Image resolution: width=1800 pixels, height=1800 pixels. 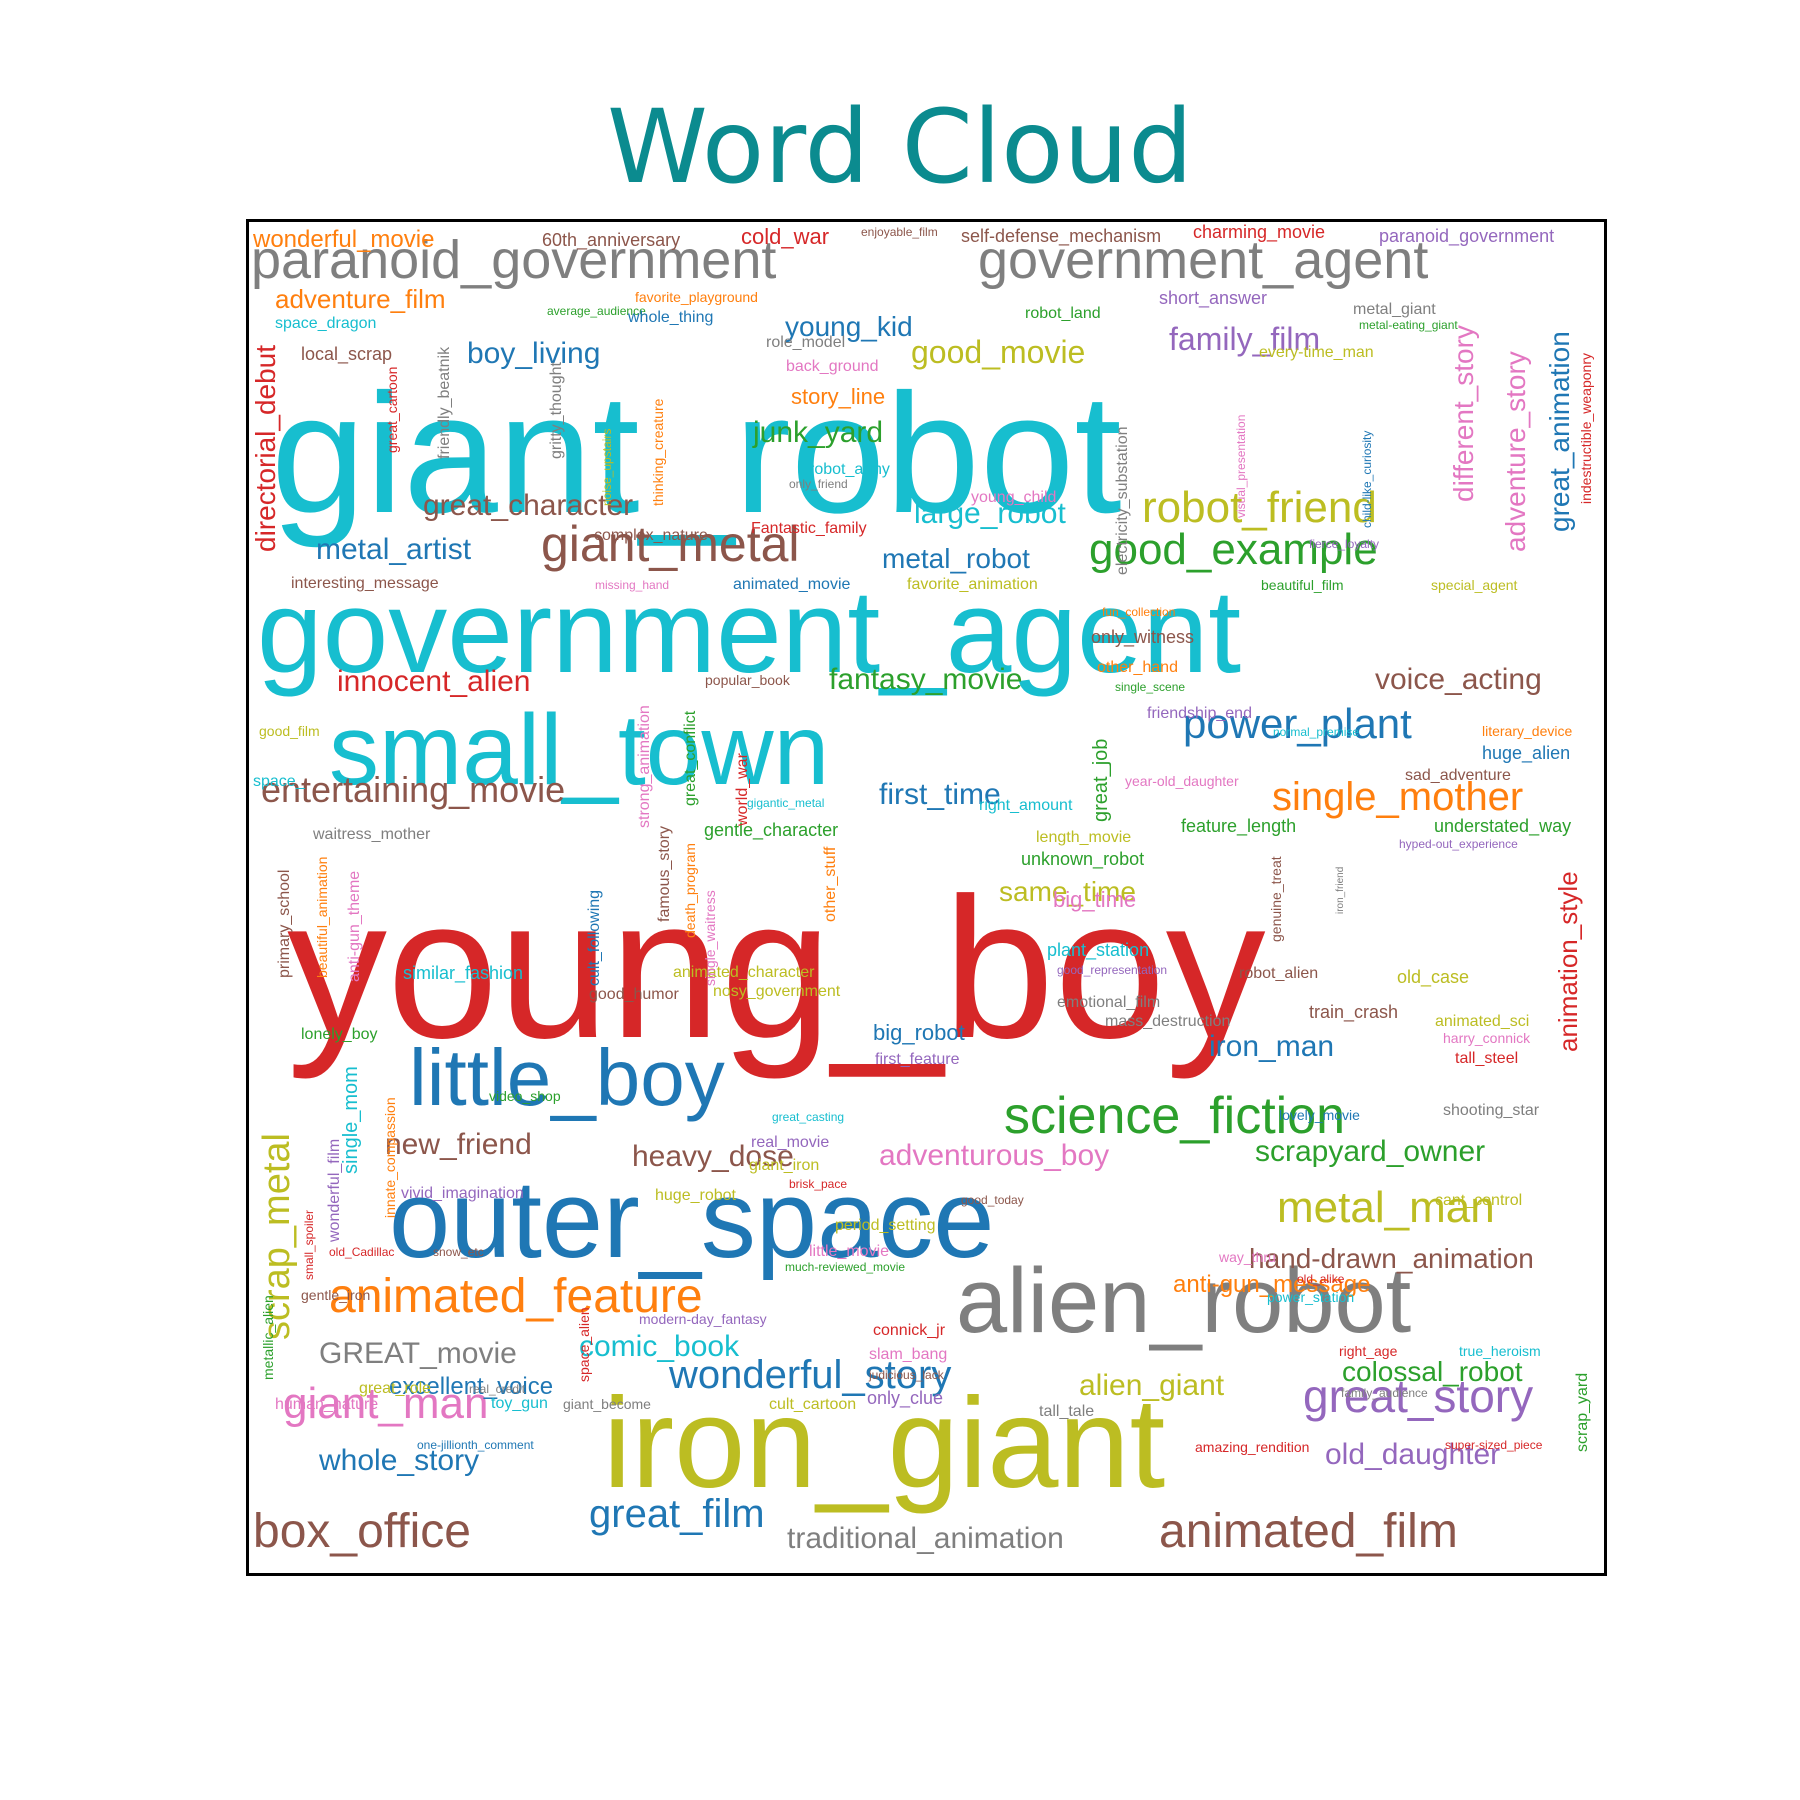 I want to click on word-metallic-alien: metallic_alien, so click(x=268, y=1337).